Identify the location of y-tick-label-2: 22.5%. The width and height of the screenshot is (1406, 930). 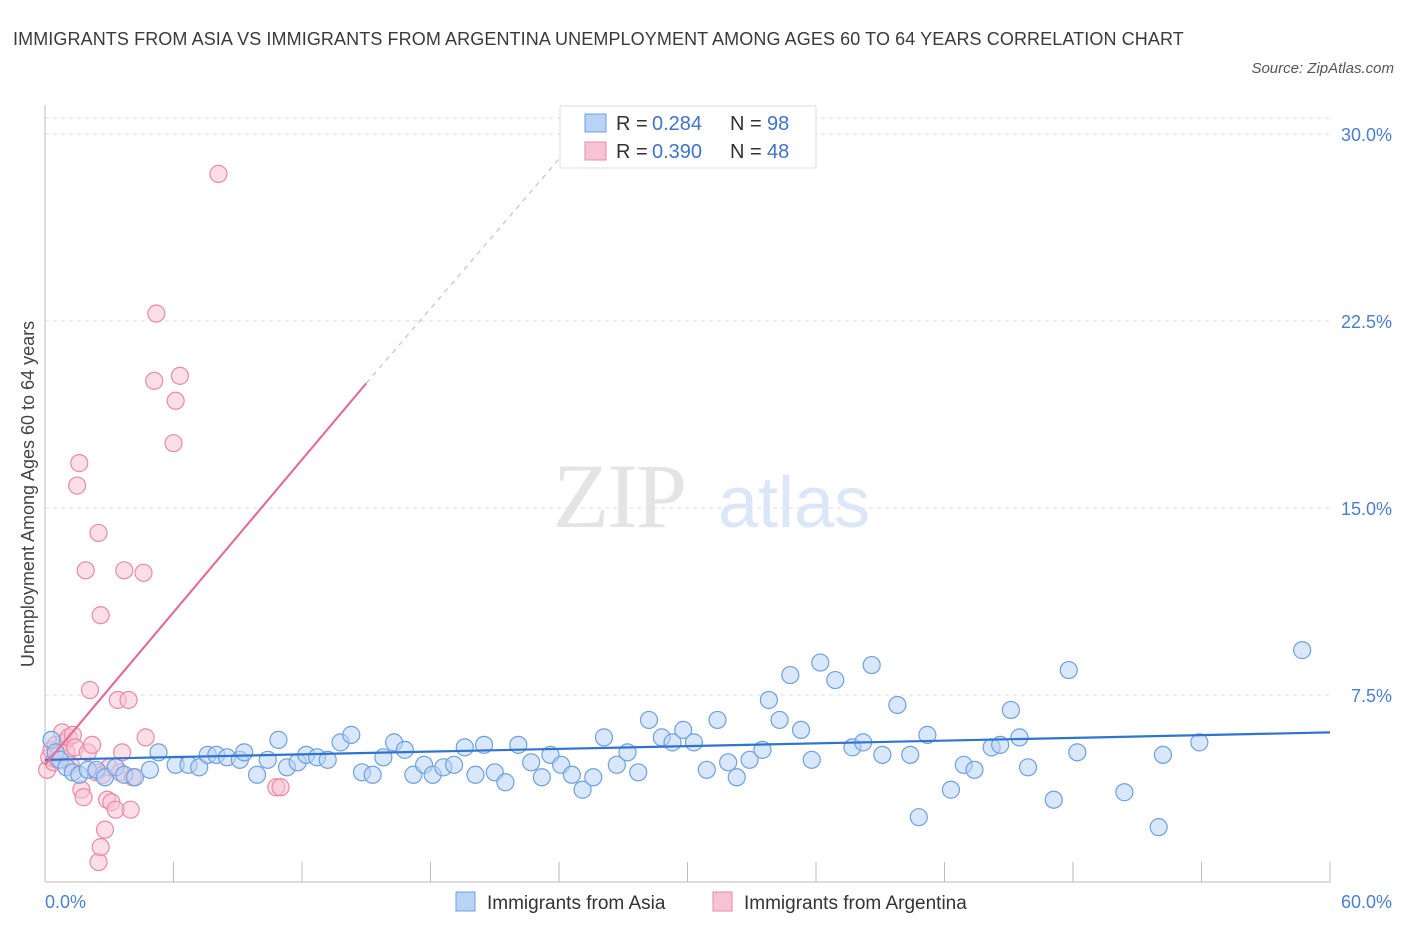
(1366, 322).